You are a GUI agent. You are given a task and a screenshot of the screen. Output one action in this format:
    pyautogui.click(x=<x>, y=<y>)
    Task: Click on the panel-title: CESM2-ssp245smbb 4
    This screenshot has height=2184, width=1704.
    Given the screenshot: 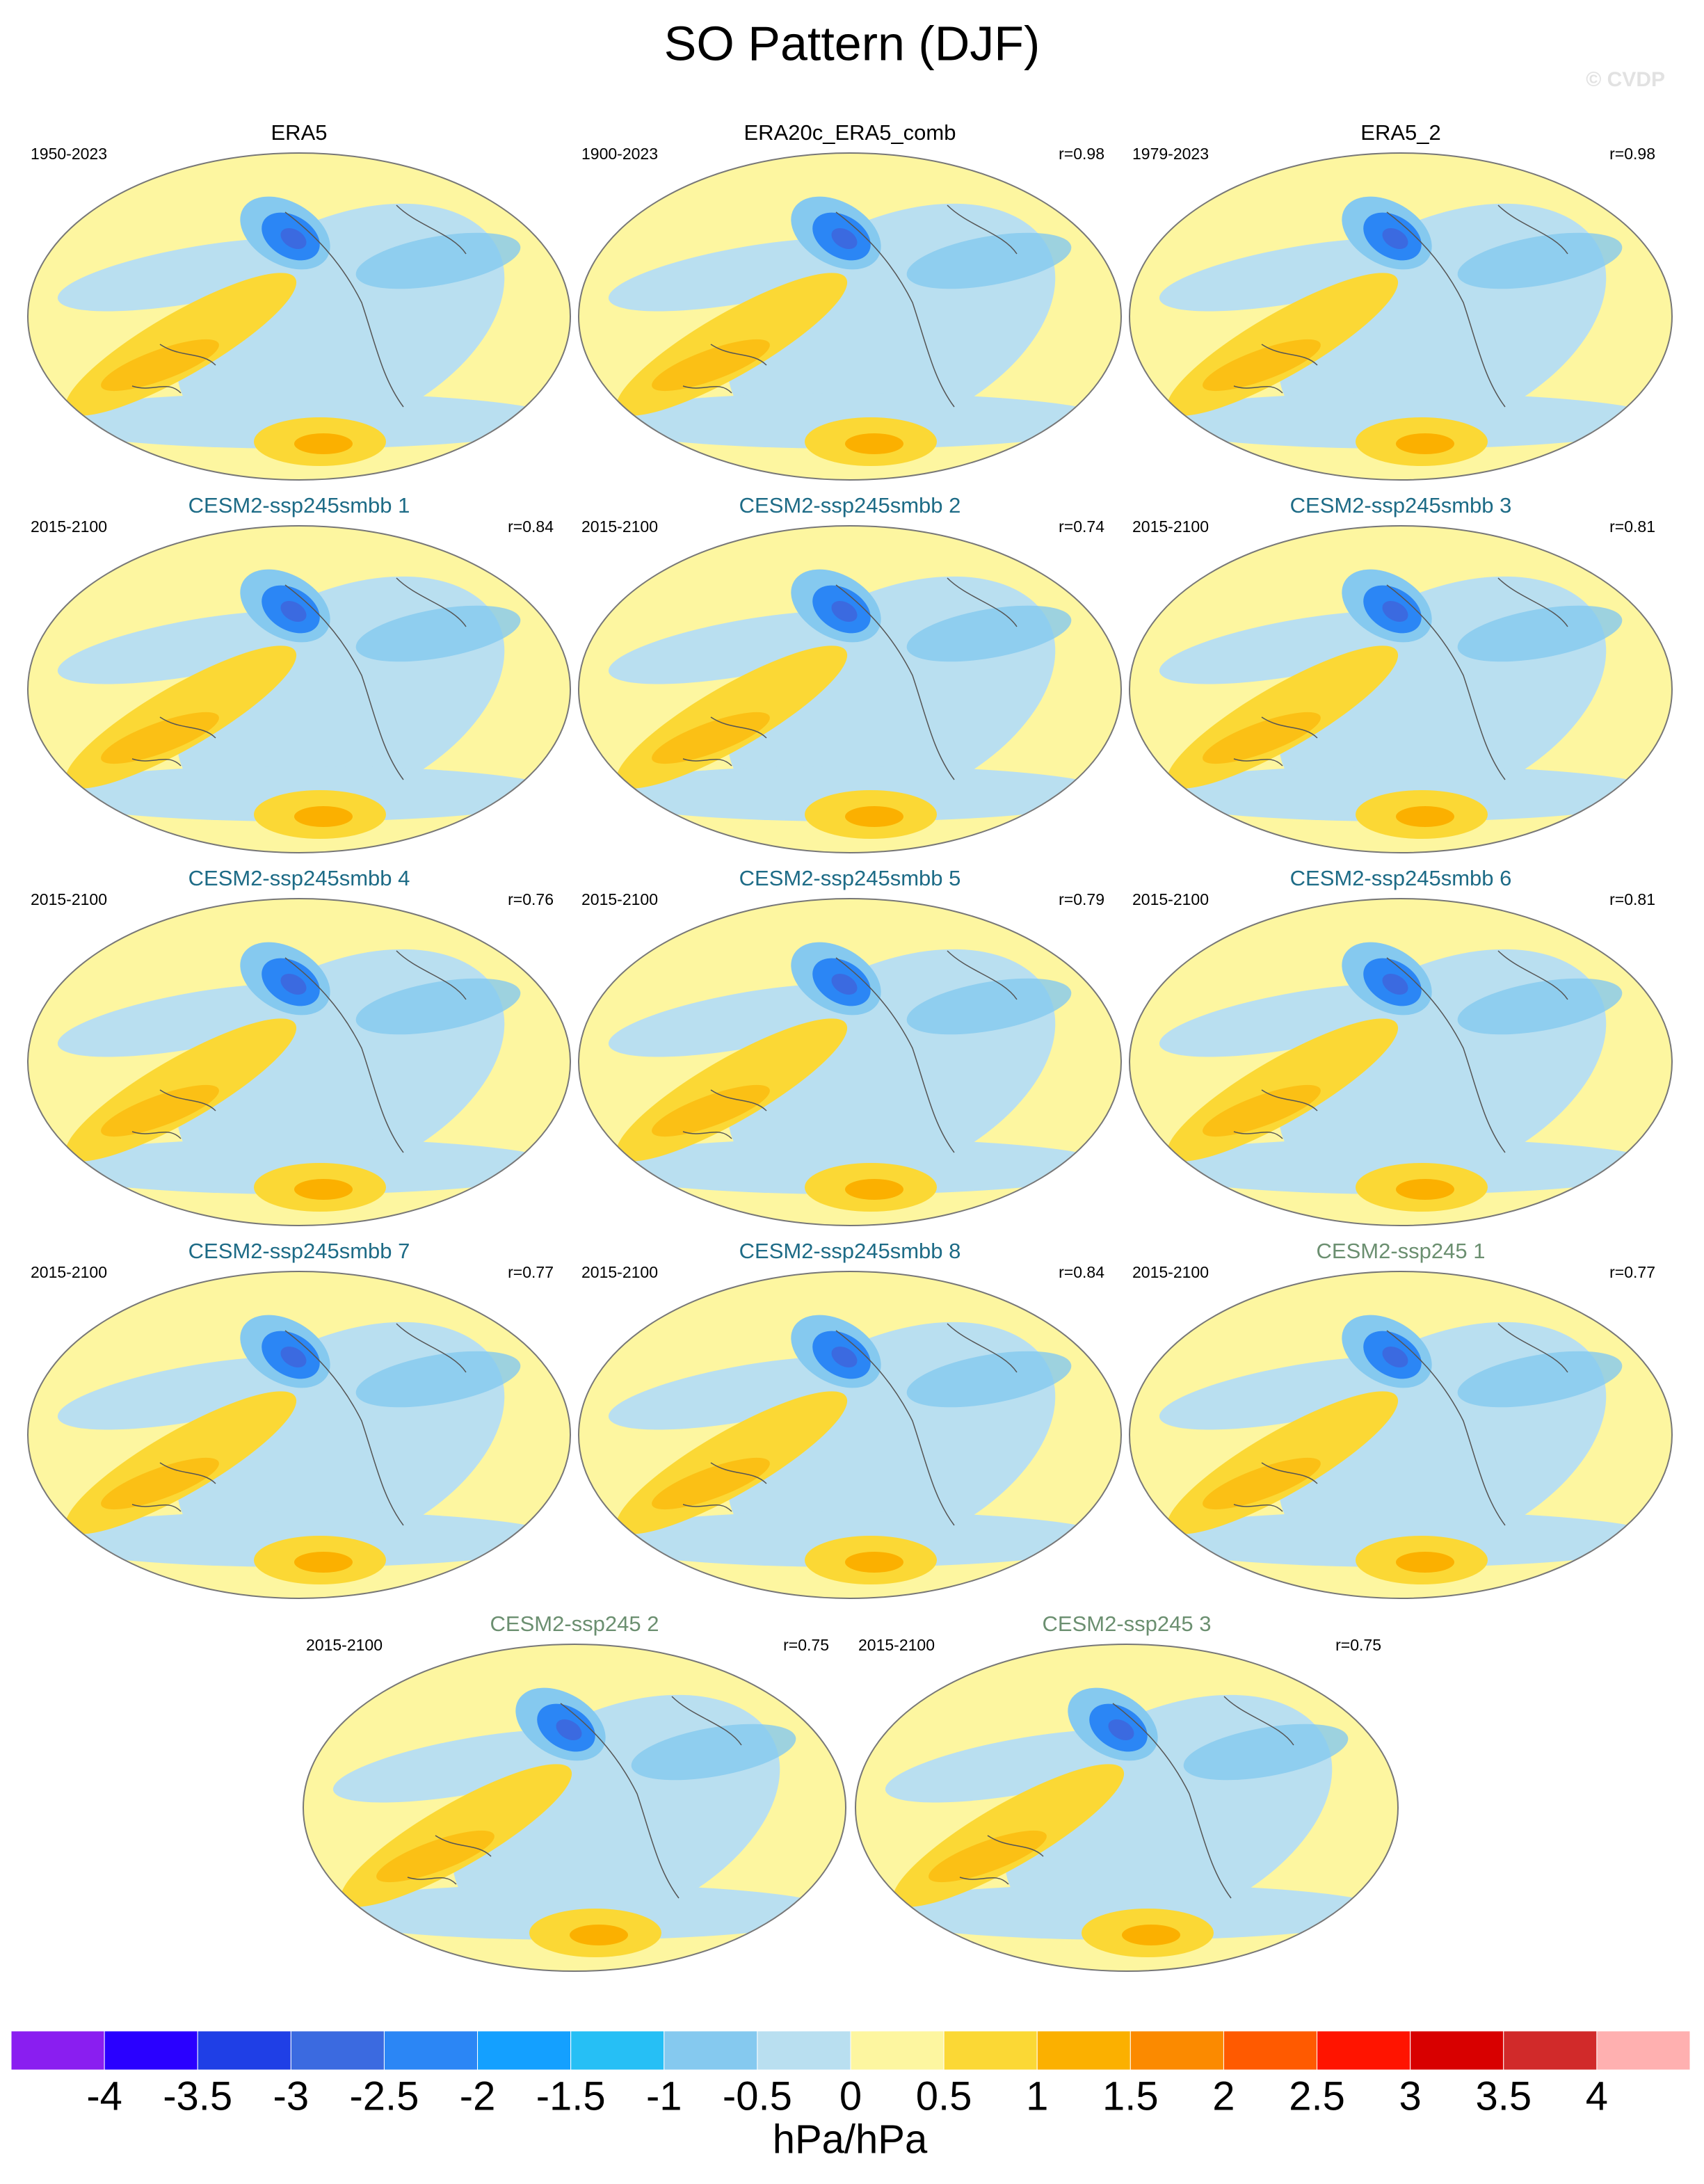 What is the action you would take?
    pyautogui.click(x=299, y=878)
    